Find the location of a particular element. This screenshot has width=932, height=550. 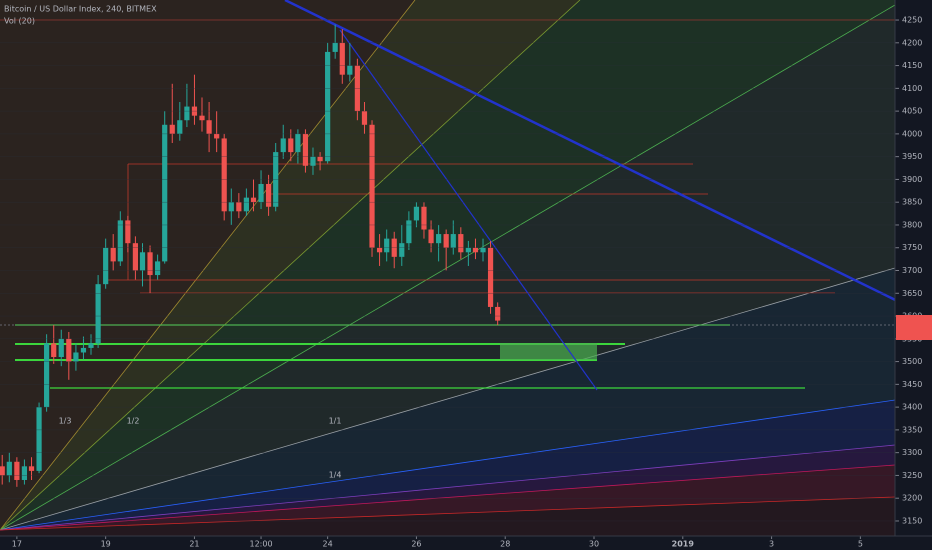

y-tick-label: 3350 is located at coordinates (912, 429).